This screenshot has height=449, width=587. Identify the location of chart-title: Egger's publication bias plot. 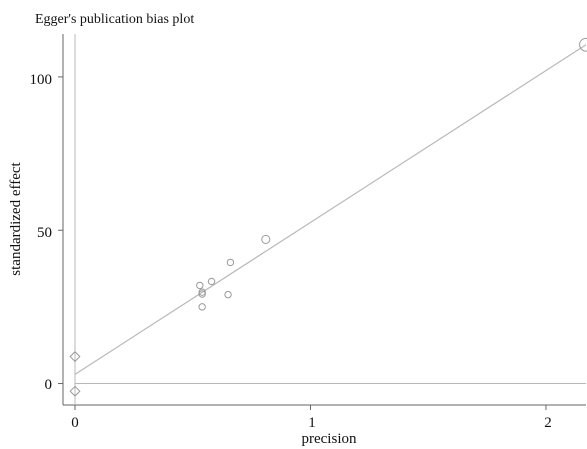
(114, 19).